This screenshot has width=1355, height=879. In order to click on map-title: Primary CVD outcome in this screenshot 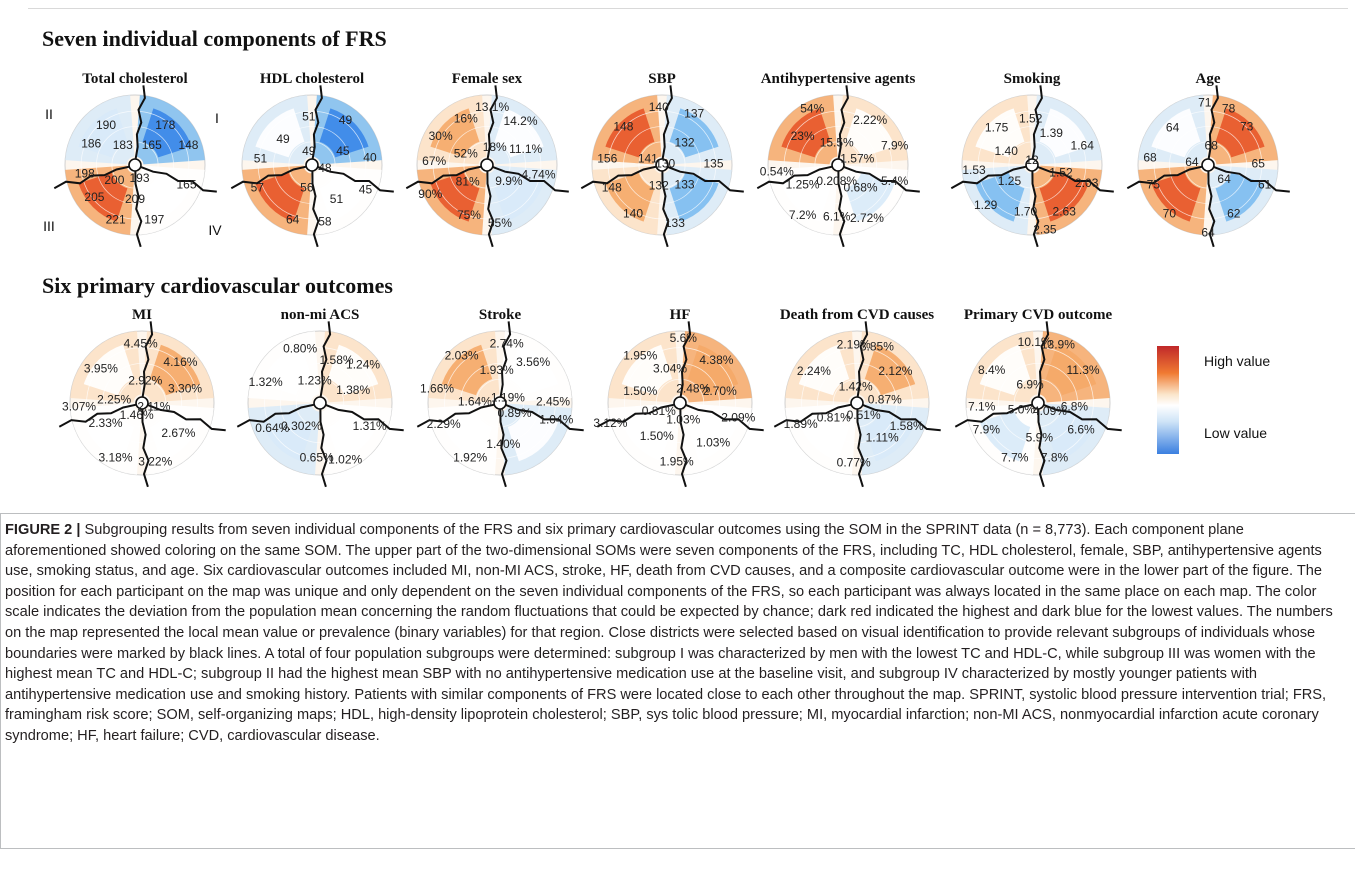, I will do `click(1038, 315)`.